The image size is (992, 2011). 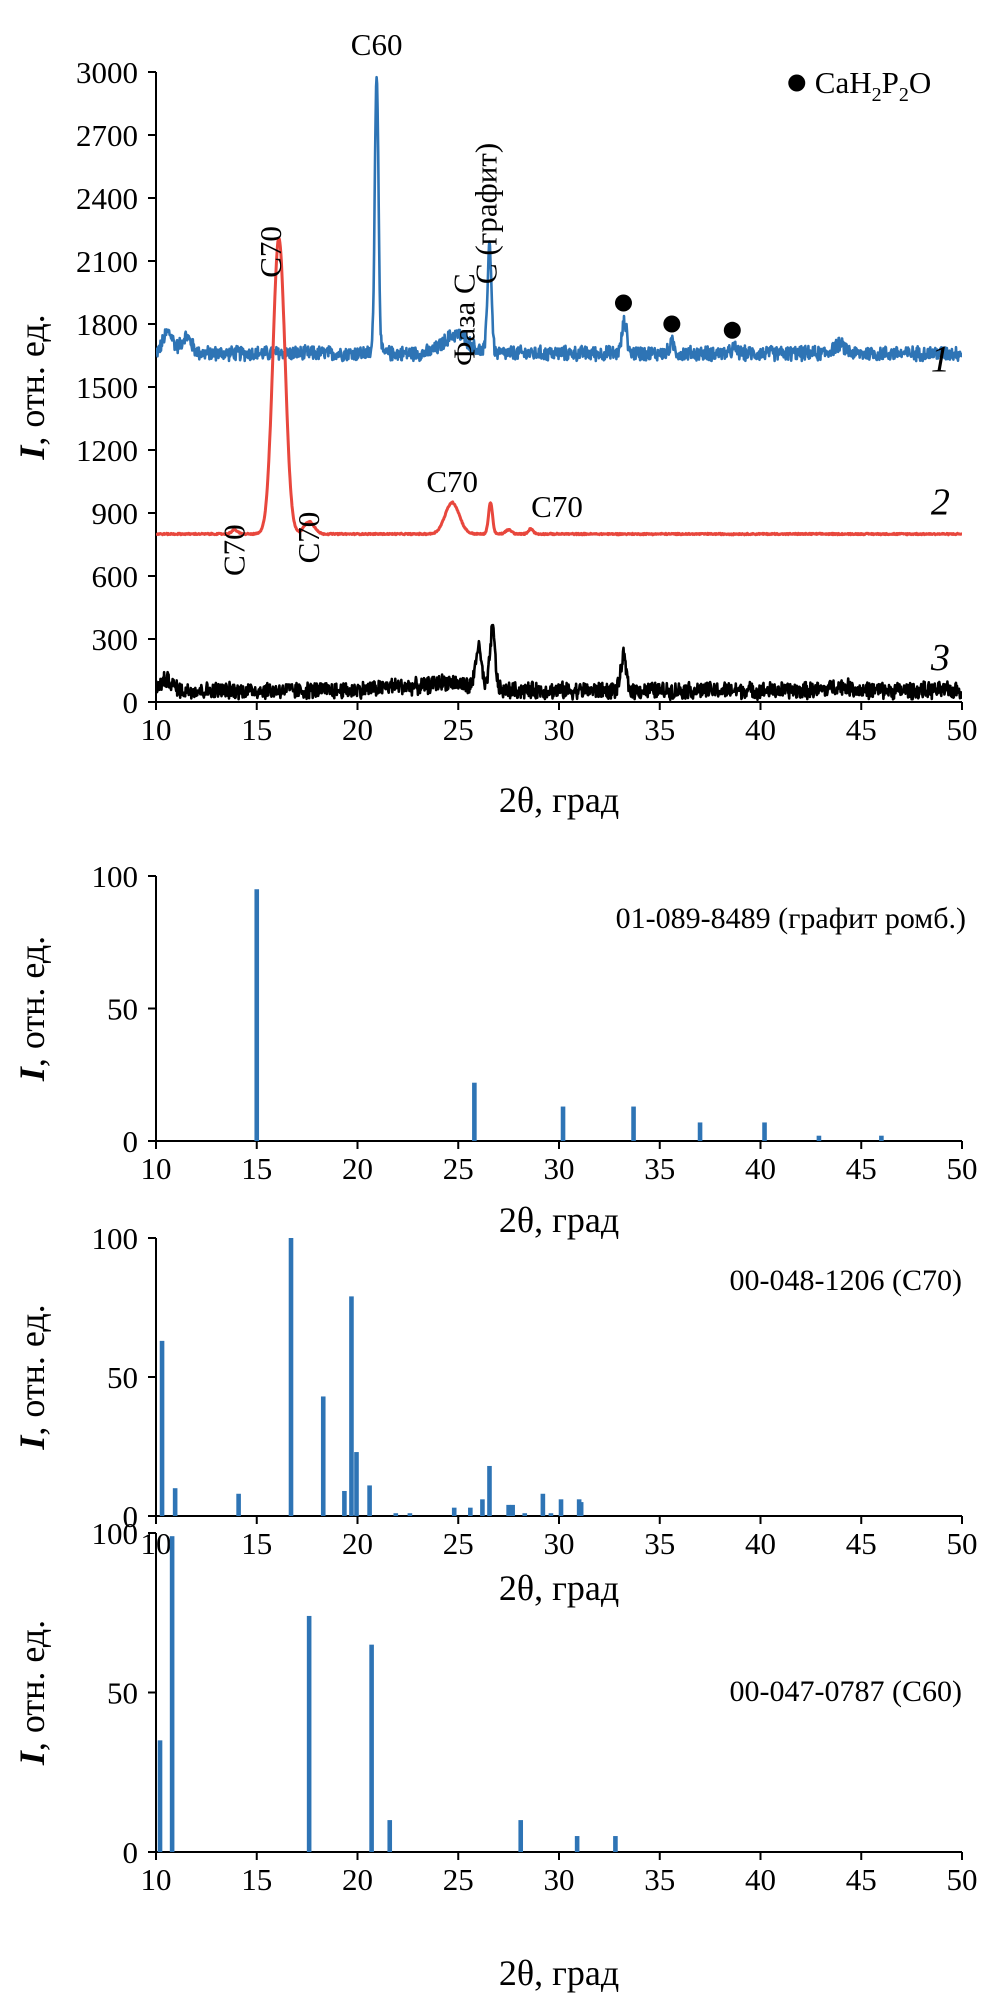 What do you see at coordinates (846, 1691) in the screenshot?
I see `reference-card-title: 00-047-0787 (C60)` at bounding box center [846, 1691].